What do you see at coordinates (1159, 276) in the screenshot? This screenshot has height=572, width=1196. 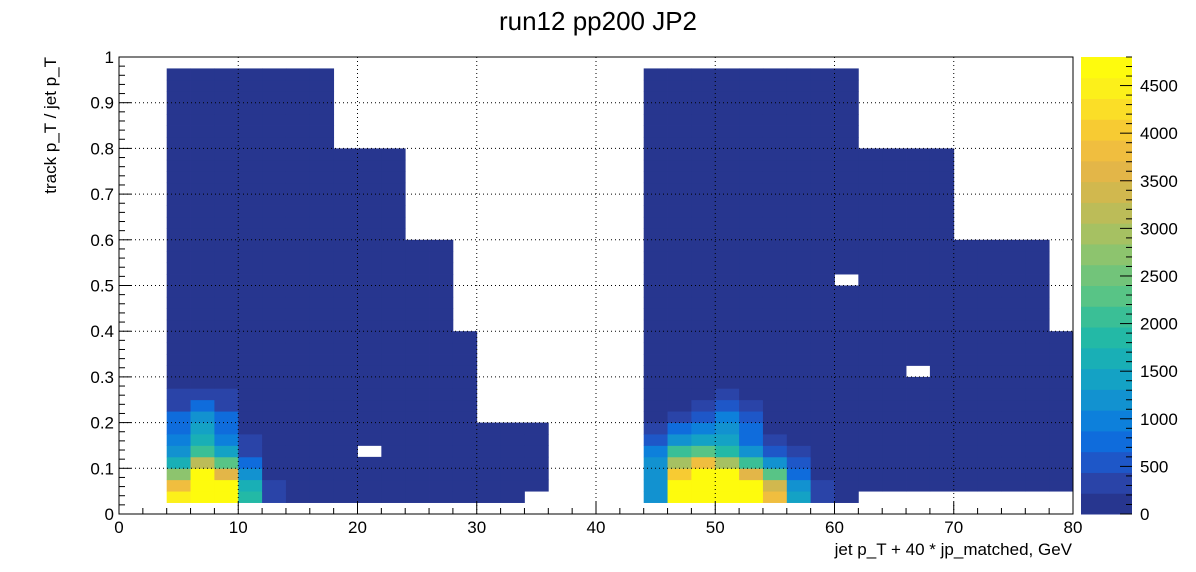 I see `colorbar-tick-label: 2500` at bounding box center [1159, 276].